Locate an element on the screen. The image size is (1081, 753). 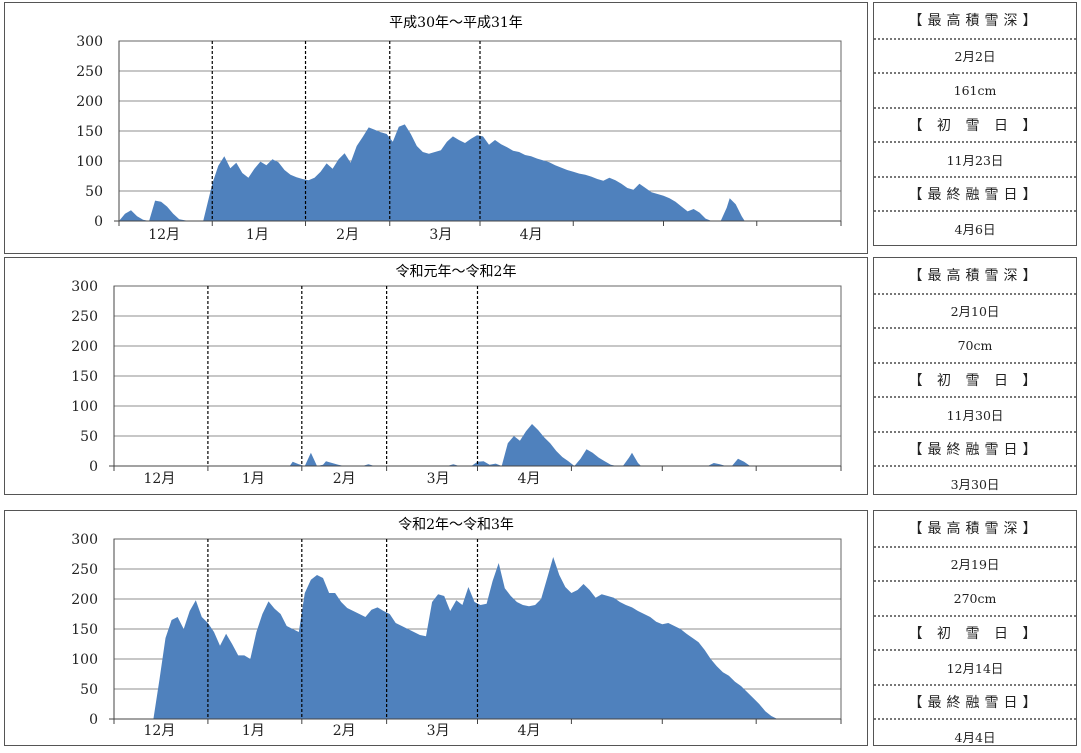
chart-title: 平成30年～平成31年 is located at coordinates (456, 23).